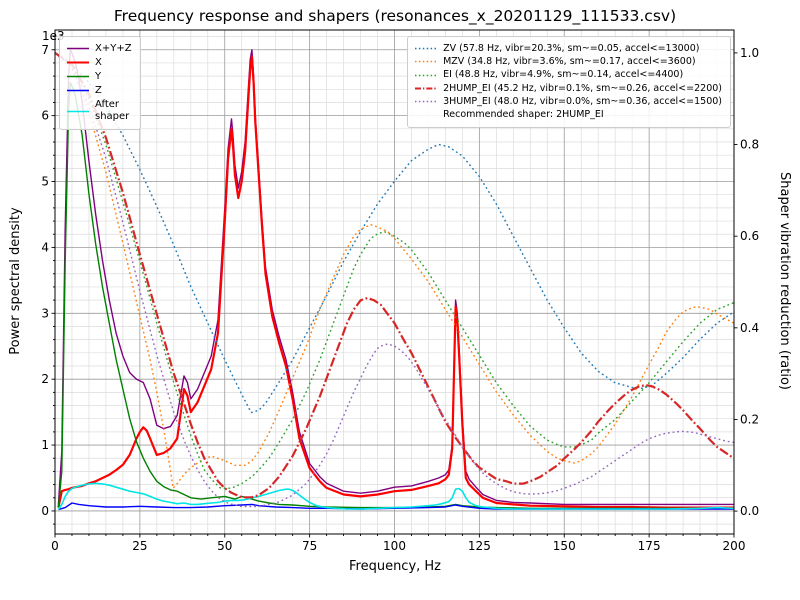 Image resolution: width=800 pixels, height=600 pixels. I want to click on legend-item-x: X, so click(99, 63).